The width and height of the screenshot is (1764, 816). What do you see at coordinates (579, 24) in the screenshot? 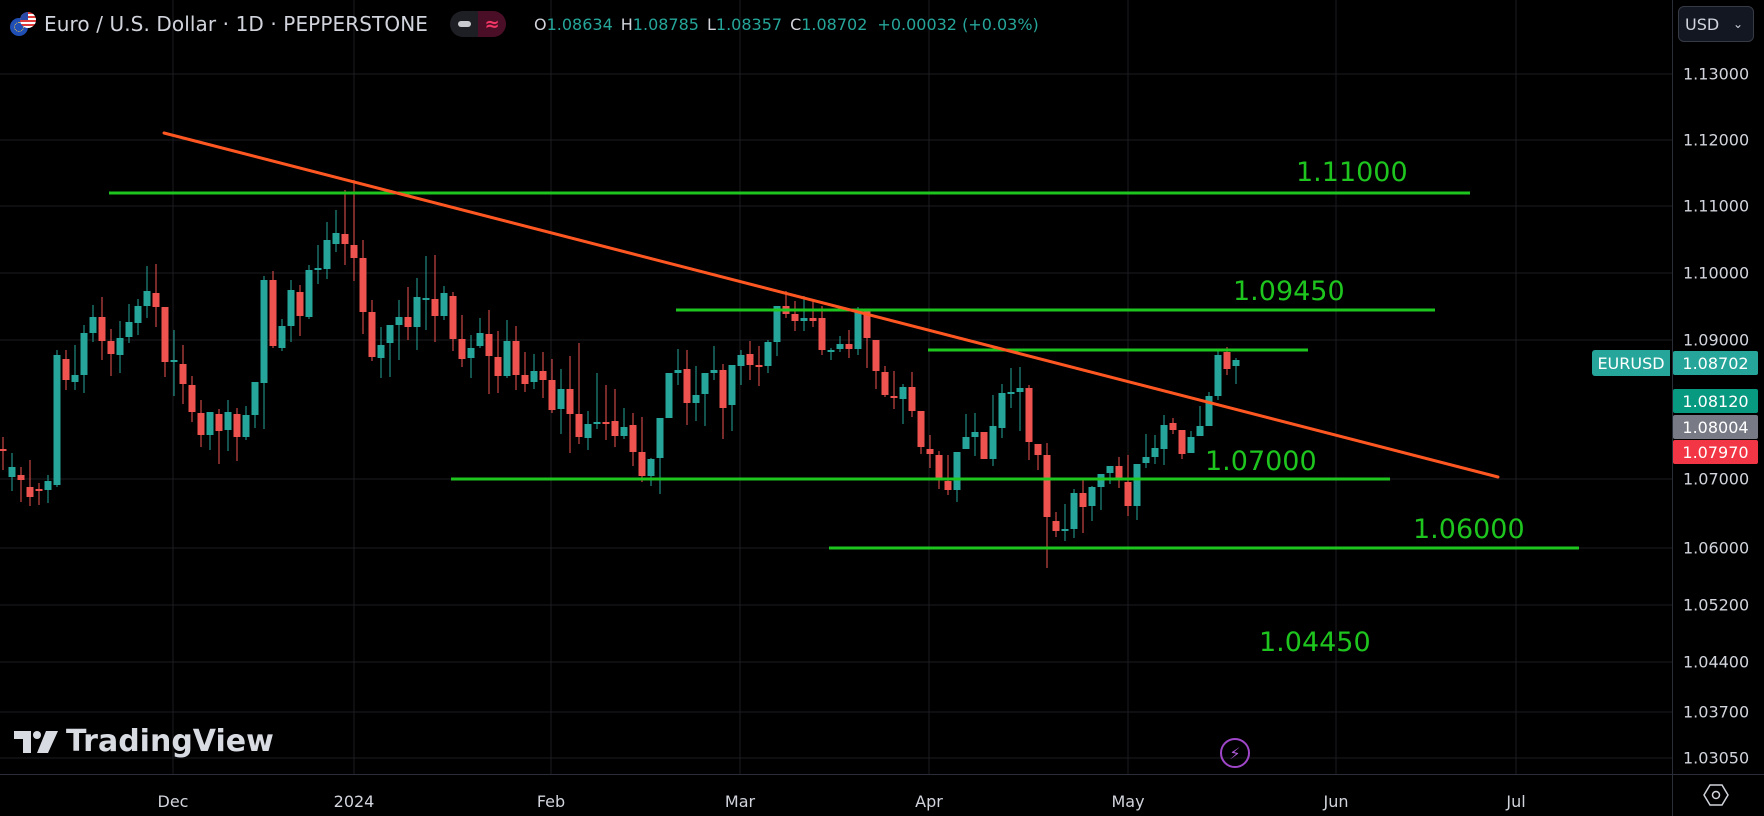
I see `open-value: 1.08634` at bounding box center [579, 24].